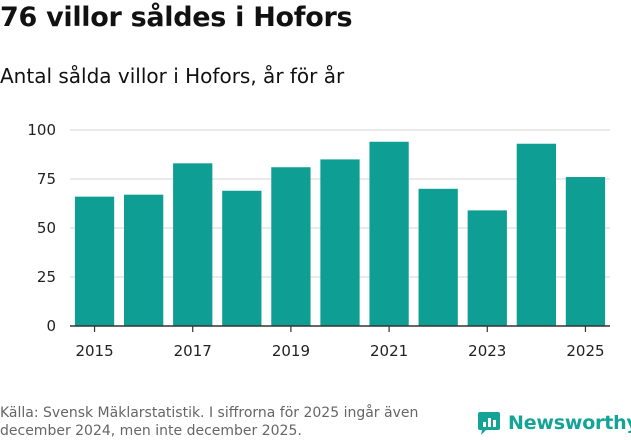  I want to click on x-tick-label: 2019, so click(291, 351).